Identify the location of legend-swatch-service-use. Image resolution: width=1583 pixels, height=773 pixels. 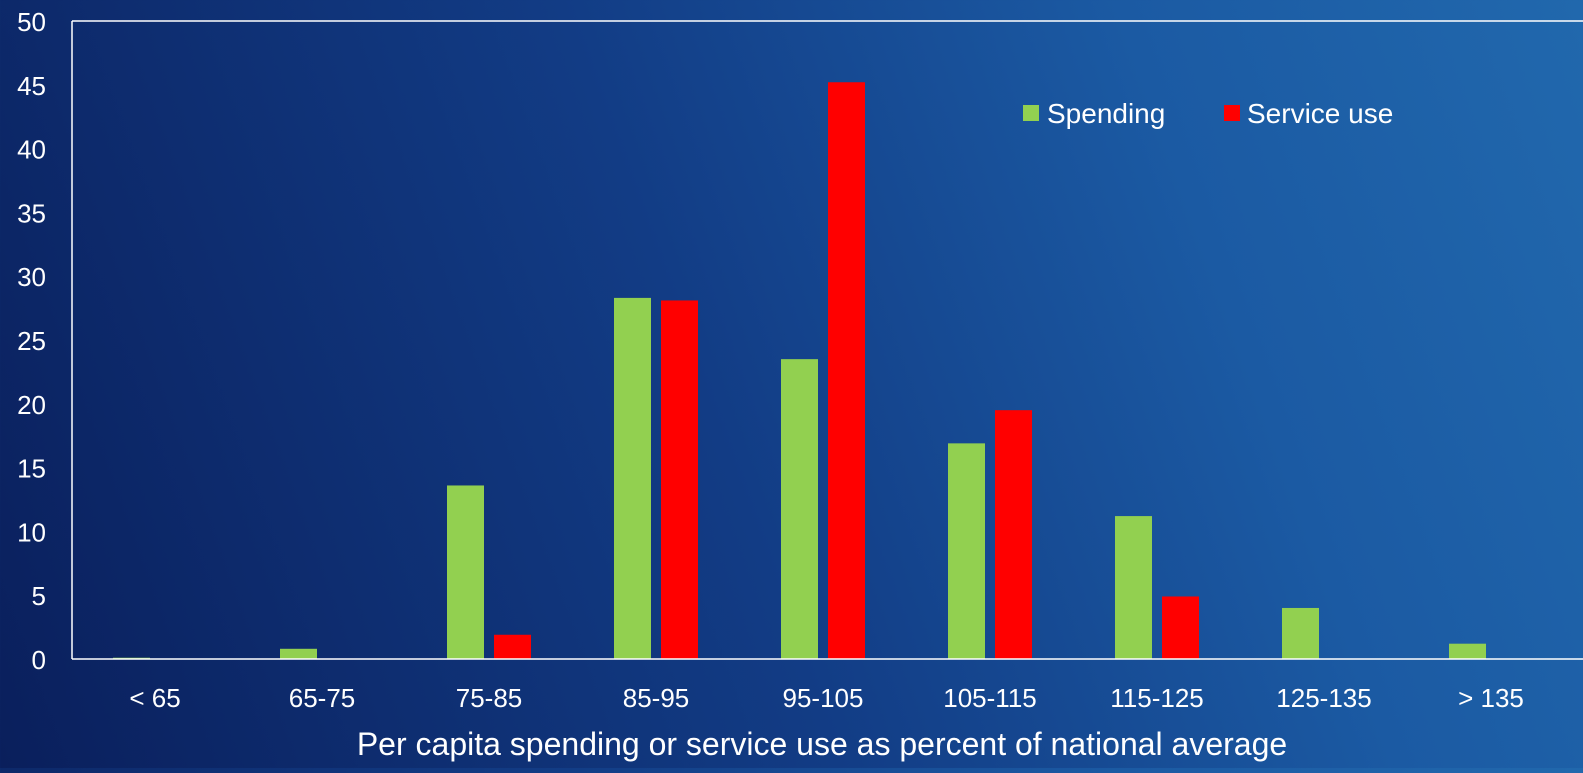
(1232, 113).